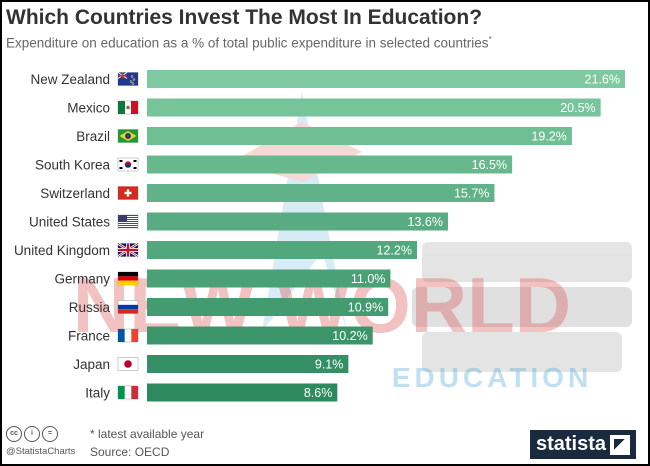 The height and width of the screenshot is (466, 650). I want to click on cc-icon: cc, so click(14, 434).